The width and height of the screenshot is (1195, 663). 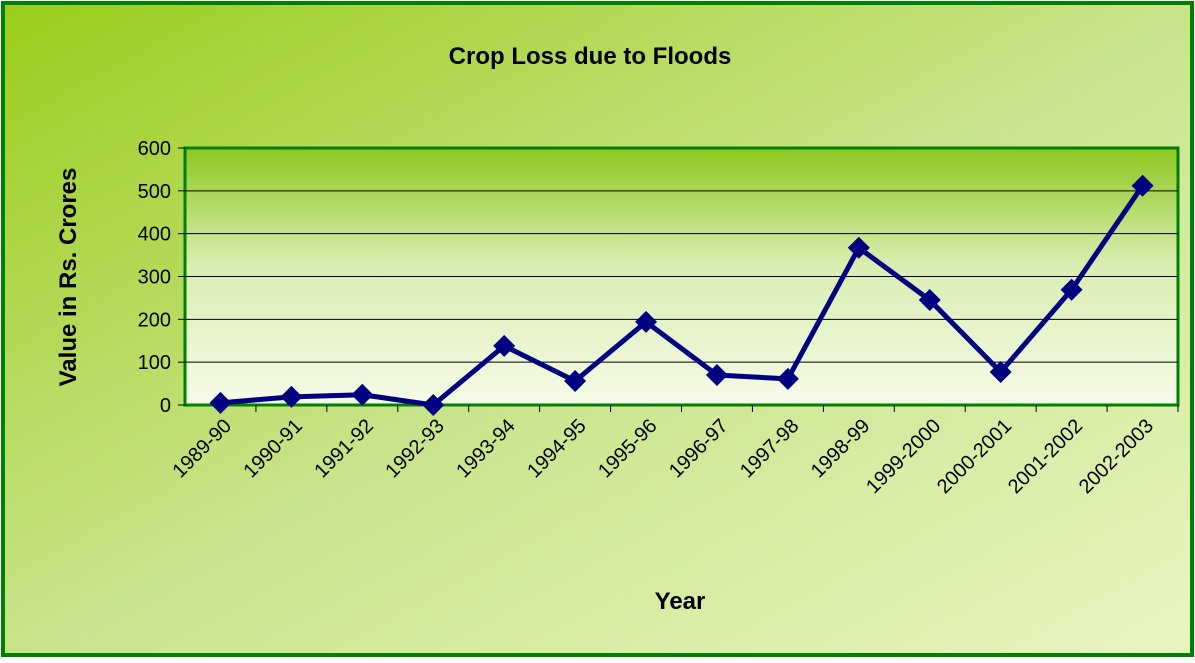 What do you see at coordinates (154, 320) in the screenshot?
I see `y-tick-label: 200` at bounding box center [154, 320].